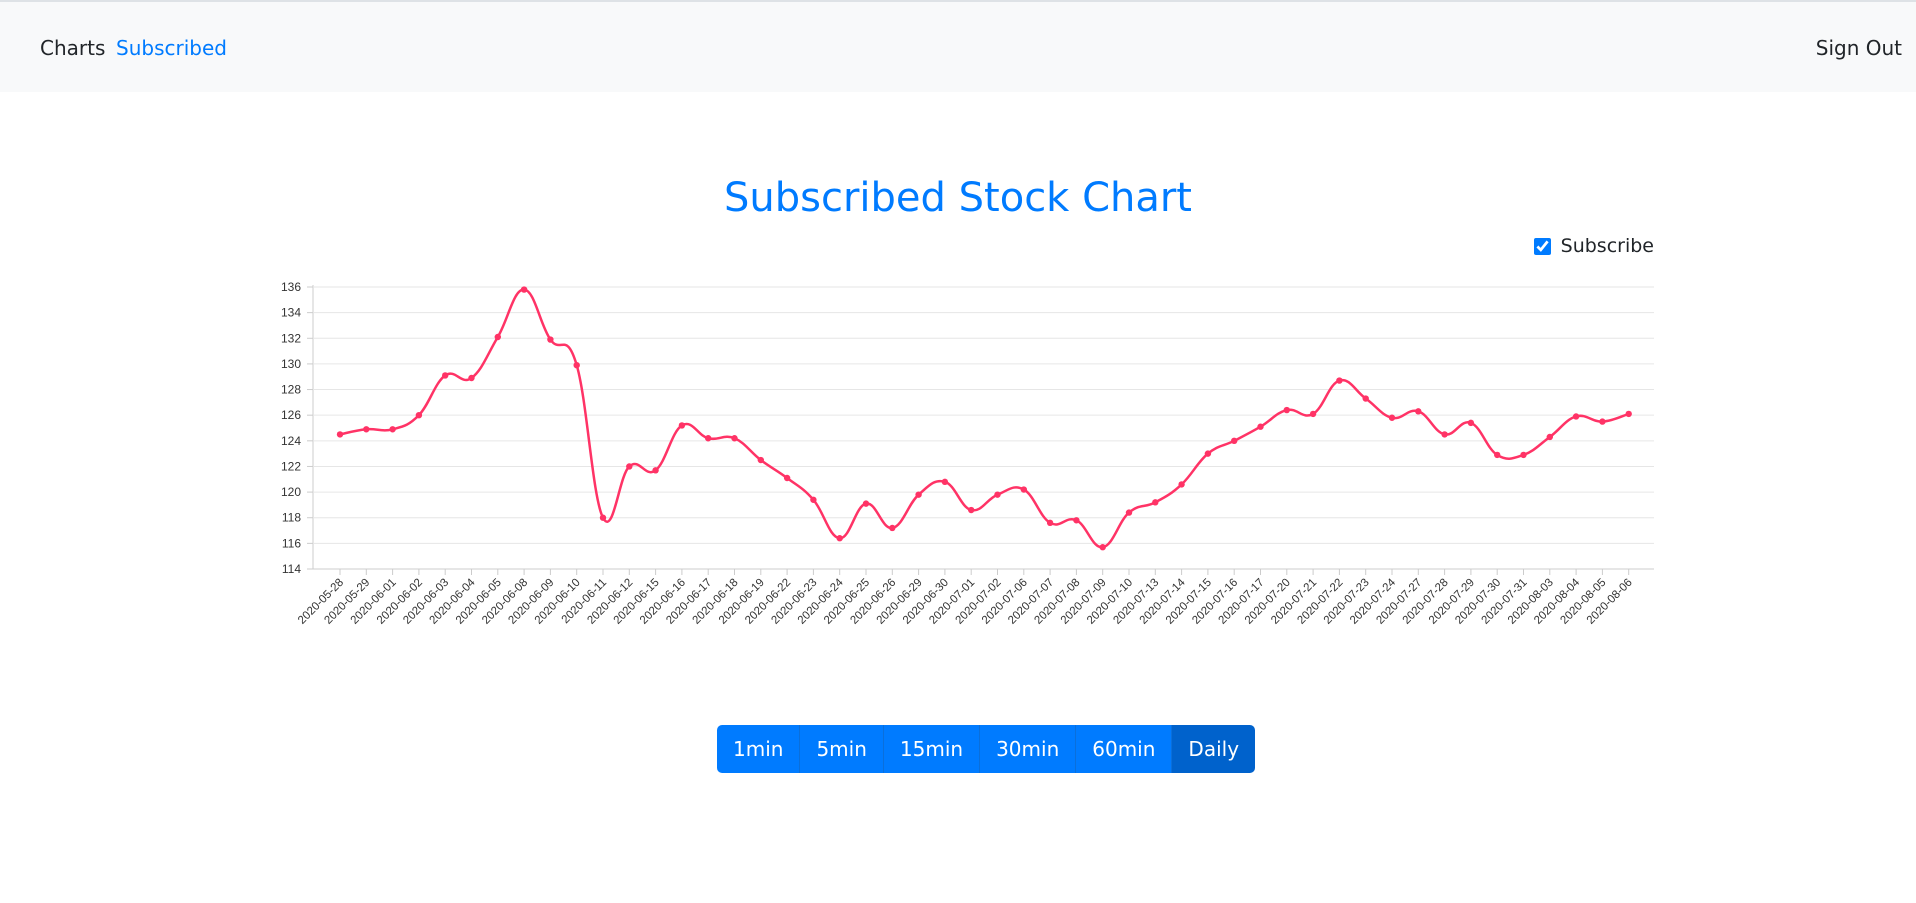 The height and width of the screenshot is (903, 1916). Describe the element at coordinates (291, 492) in the screenshot. I see `y-tick-label: 120` at that location.